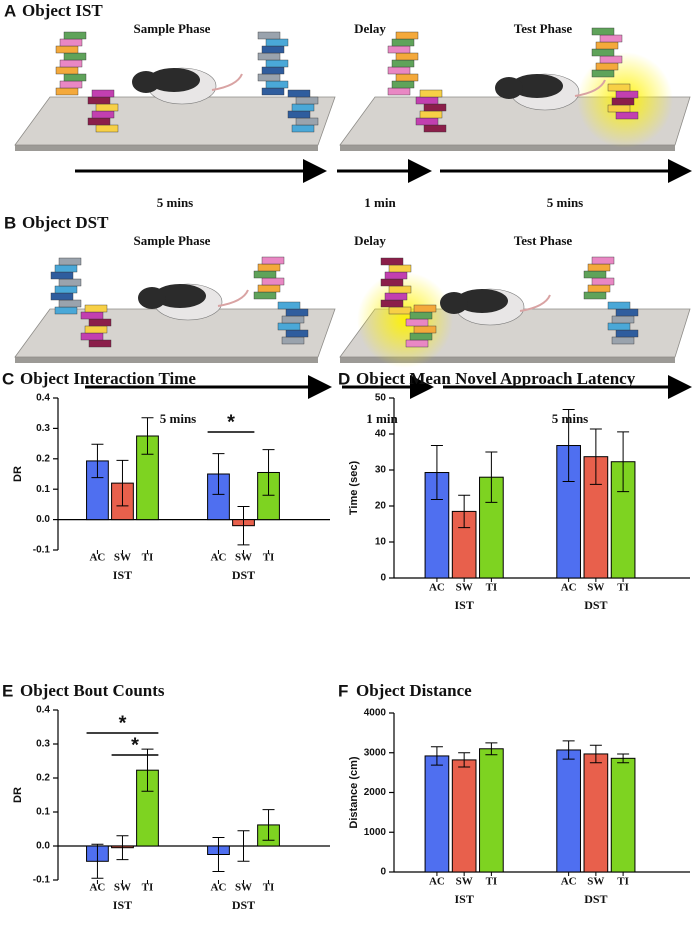 The width and height of the screenshot is (700, 949). Describe the element at coordinates (146, 82) in the screenshot. I see `rat-head` at that location.